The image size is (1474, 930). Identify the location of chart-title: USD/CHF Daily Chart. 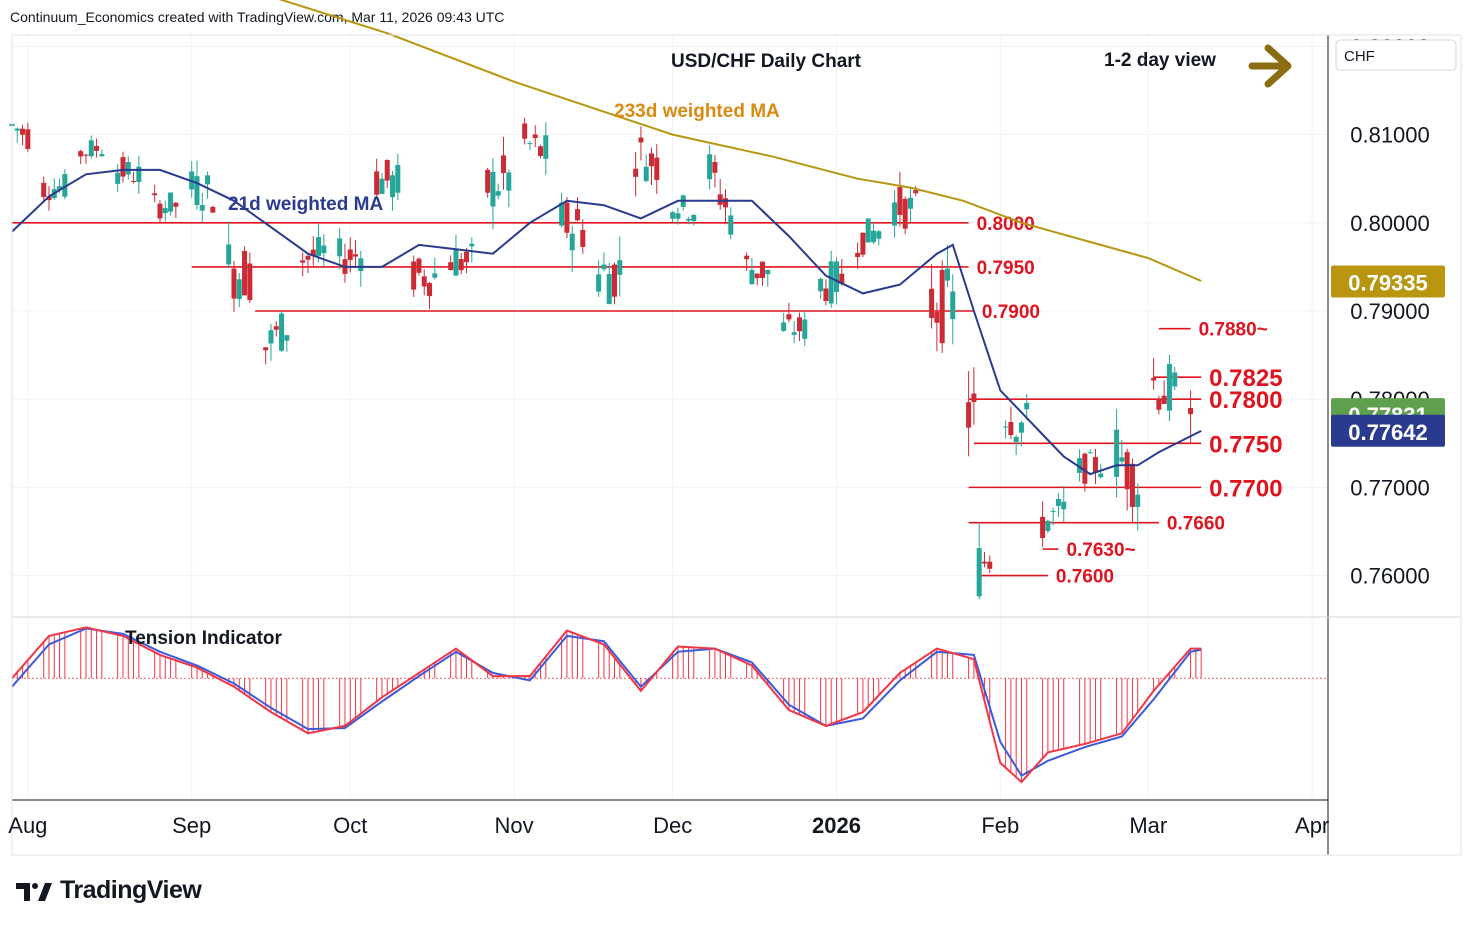
(766, 61).